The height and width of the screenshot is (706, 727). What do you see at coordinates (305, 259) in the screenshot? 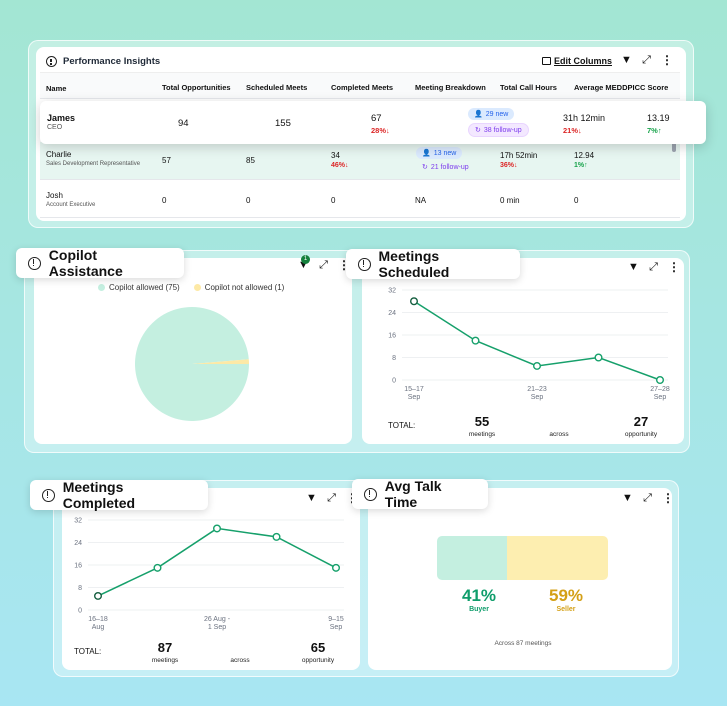
I see `filter-count-badge: 1` at bounding box center [305, 259].